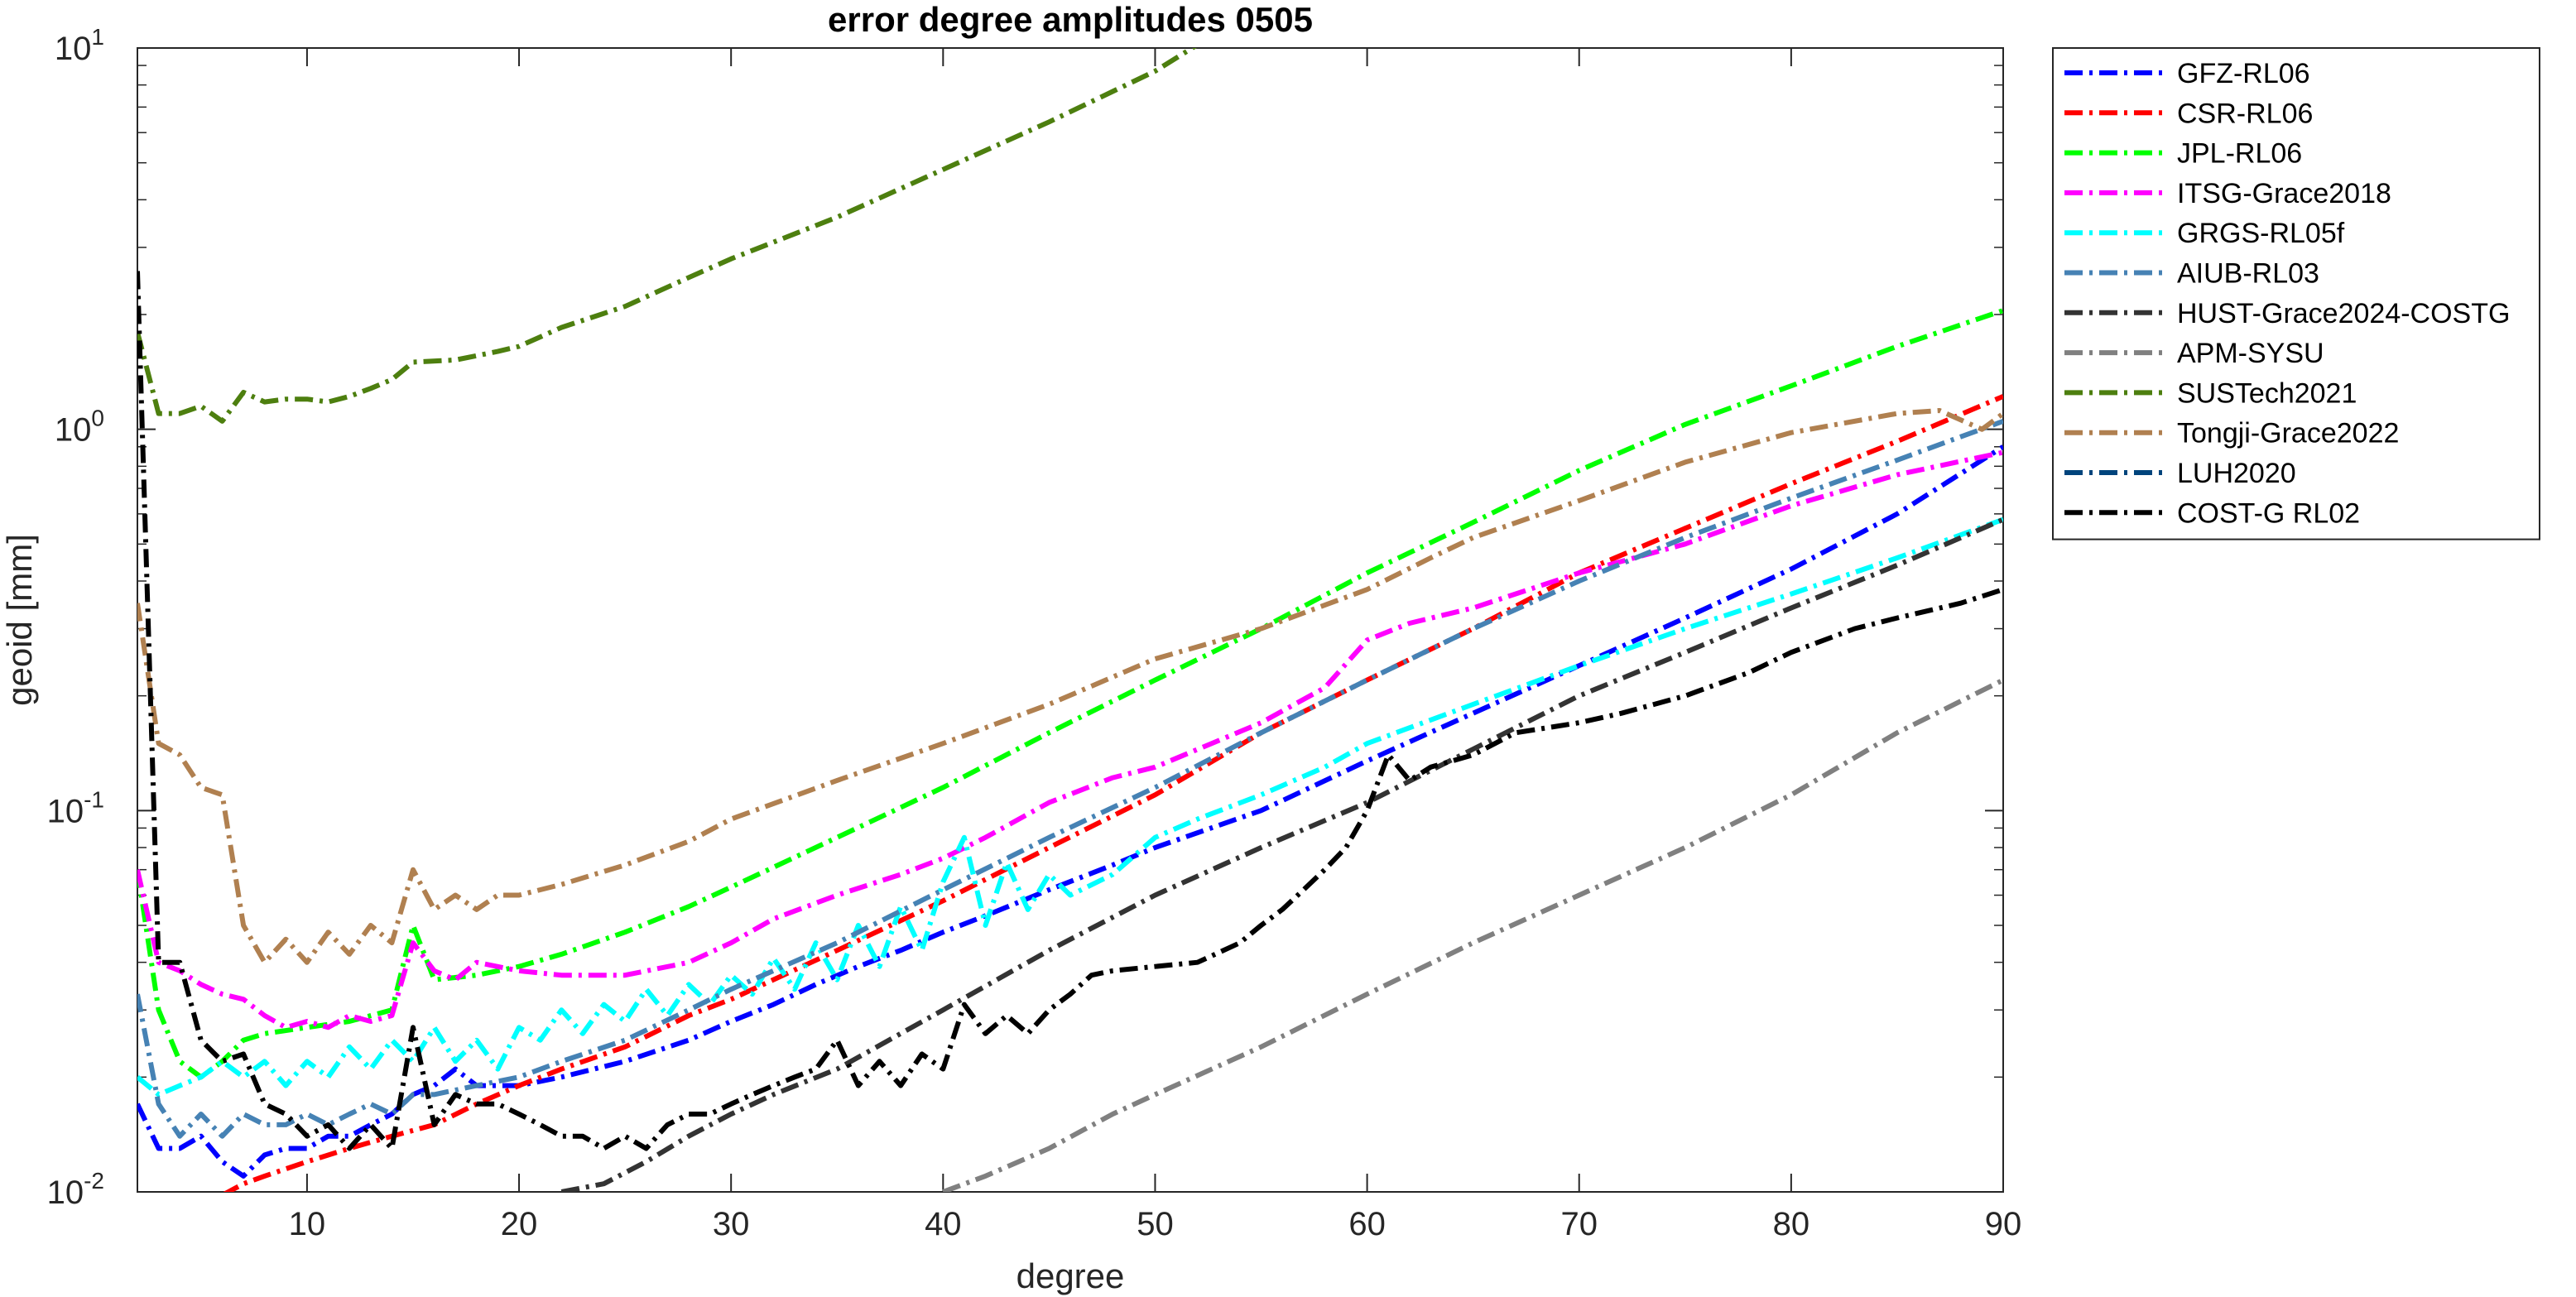  I want to click on legend-entry: GRGS-RL05f, so click(2261, 233).